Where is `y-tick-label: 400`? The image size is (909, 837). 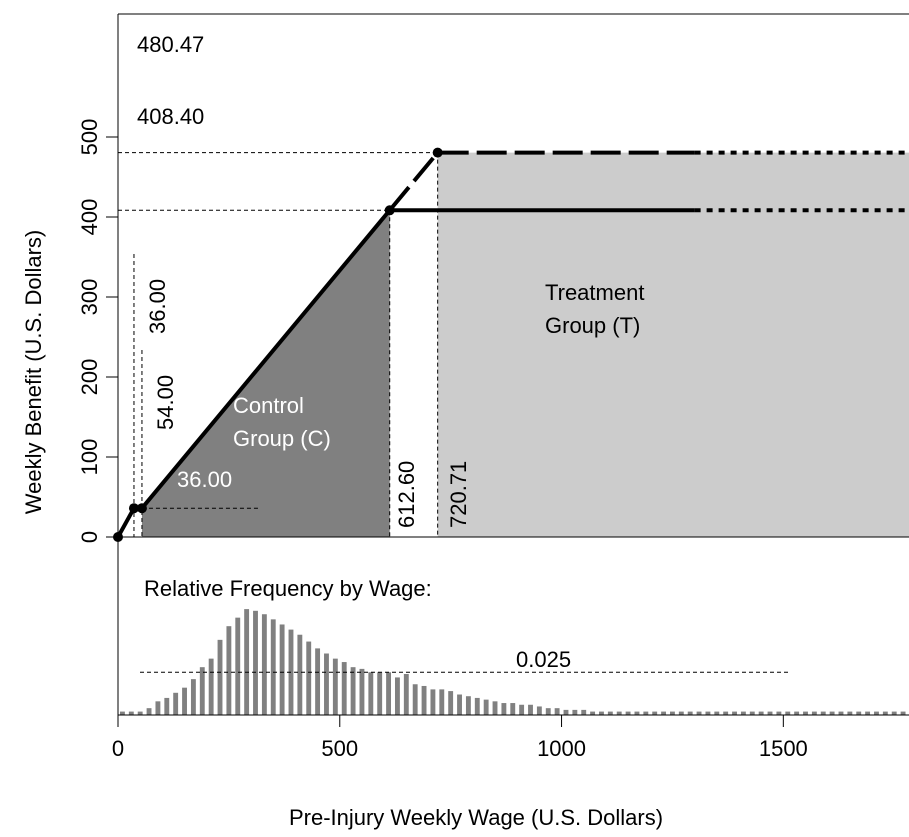
y-tick-label: 400 is located at coordinates (89, 217).